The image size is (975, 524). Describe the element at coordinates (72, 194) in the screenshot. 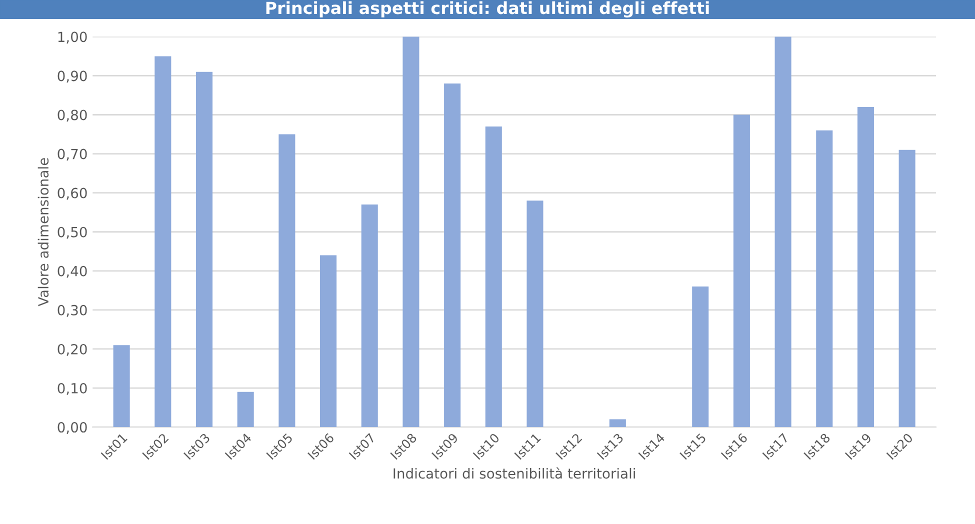

I see `y-tick-label: 0,60` at that location.